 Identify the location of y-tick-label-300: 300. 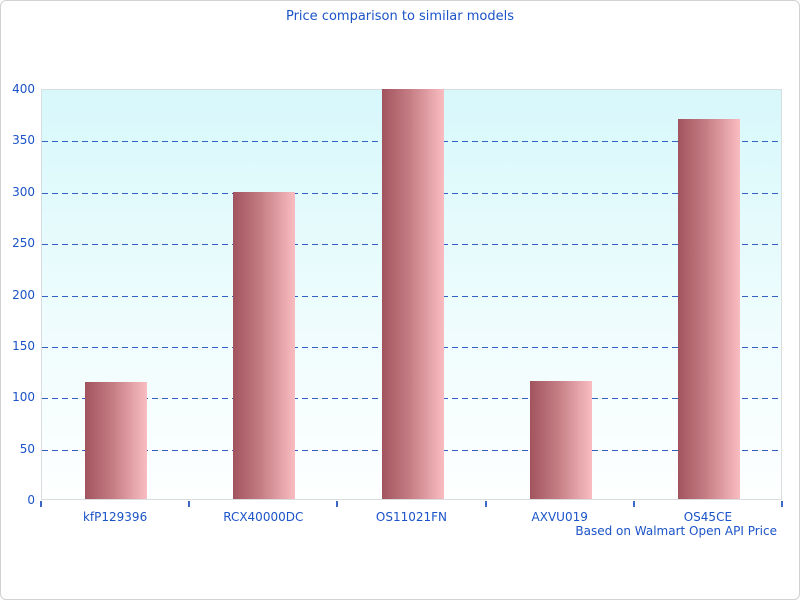
(23, 191).